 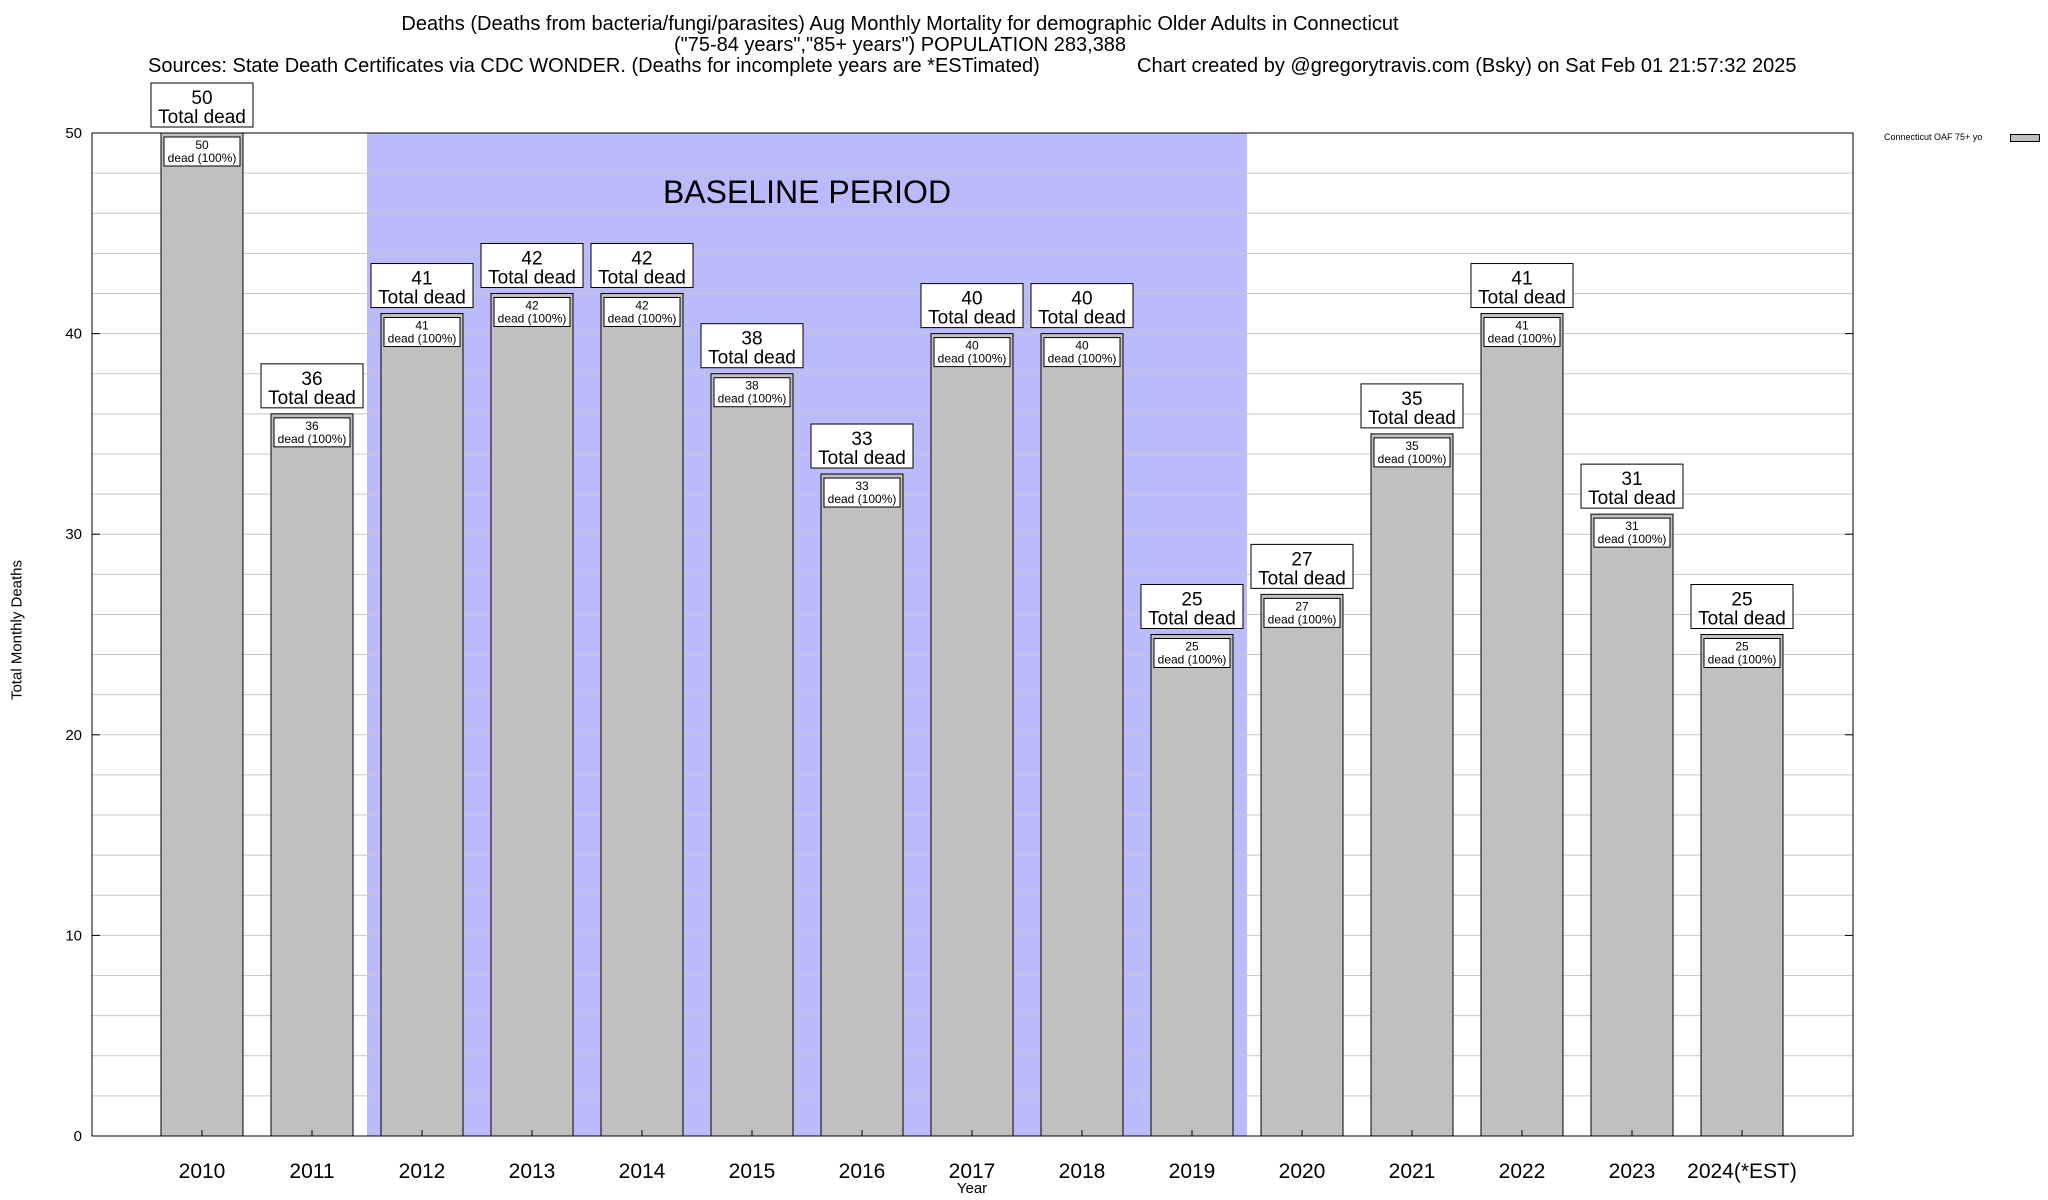 What do you see at coordinates (201, 98) in the screenshot?
I see `total-label-value: 50` at bounding box center [201, 98].